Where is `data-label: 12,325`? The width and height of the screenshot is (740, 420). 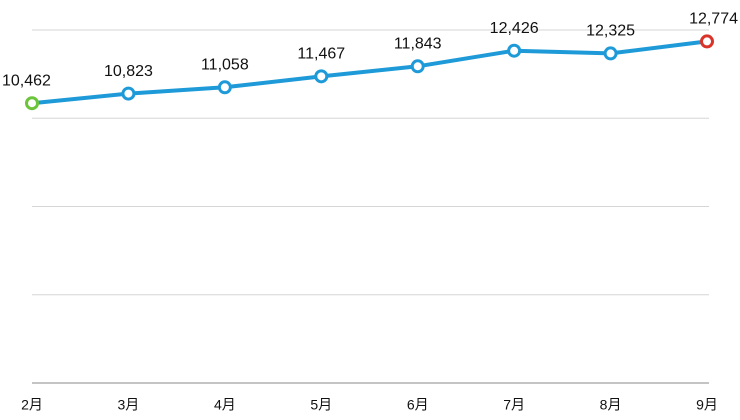
data-label: 12,325 is located at coordinates (610, 31).